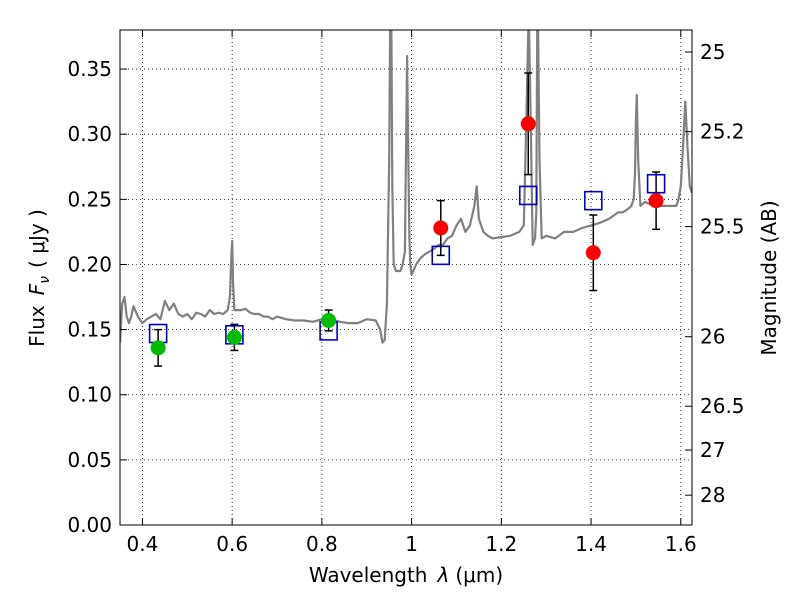 The width and height of the screenshot is (800, 605). I want to click on y-axis-label-text: Flux, so click(37, 326).